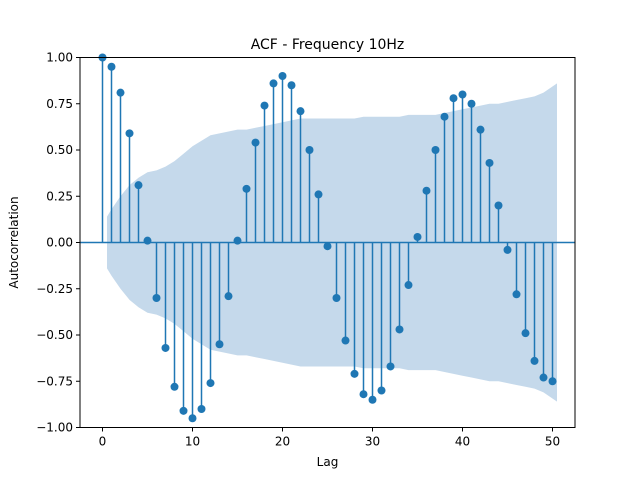 The image size is (640, 480). I want to click on chart-title: ACF - Frequency 10Hz, so click(328, 45).